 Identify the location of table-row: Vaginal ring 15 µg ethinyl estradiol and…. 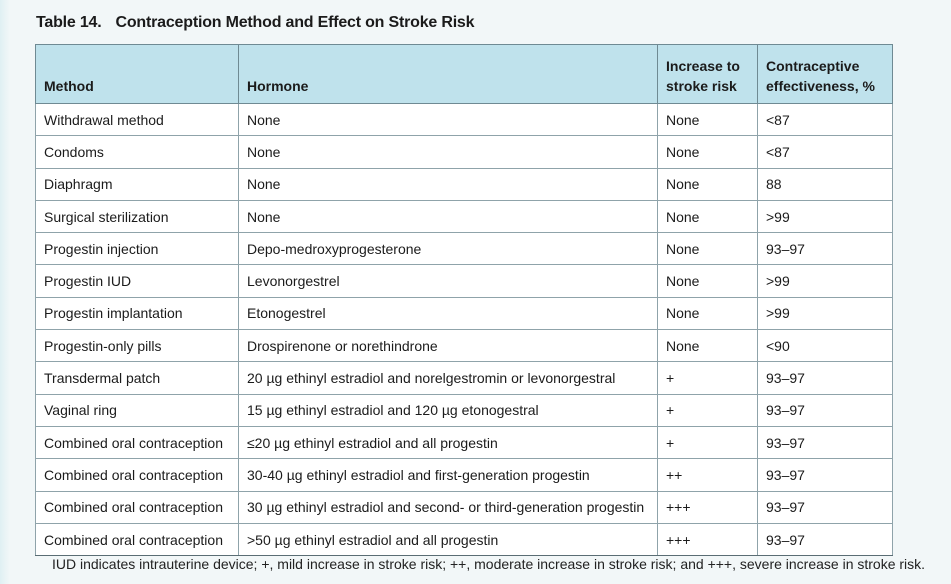
(464, 410).